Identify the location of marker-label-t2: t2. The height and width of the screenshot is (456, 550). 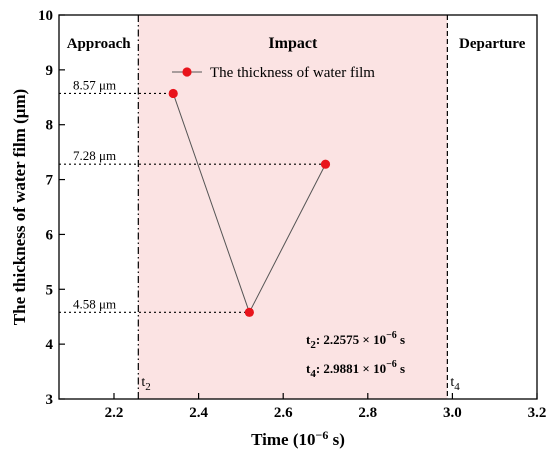
(145, 384).